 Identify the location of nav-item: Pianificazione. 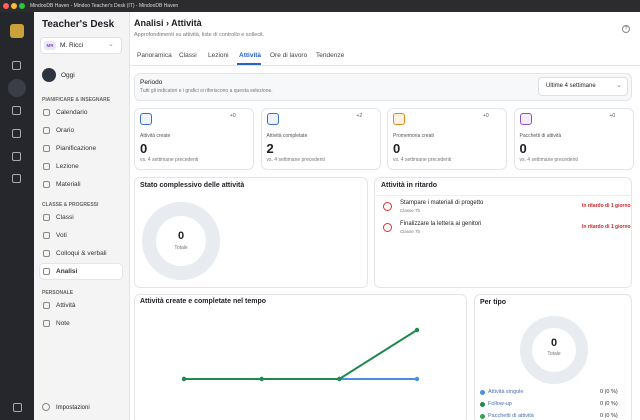
(81, 148).